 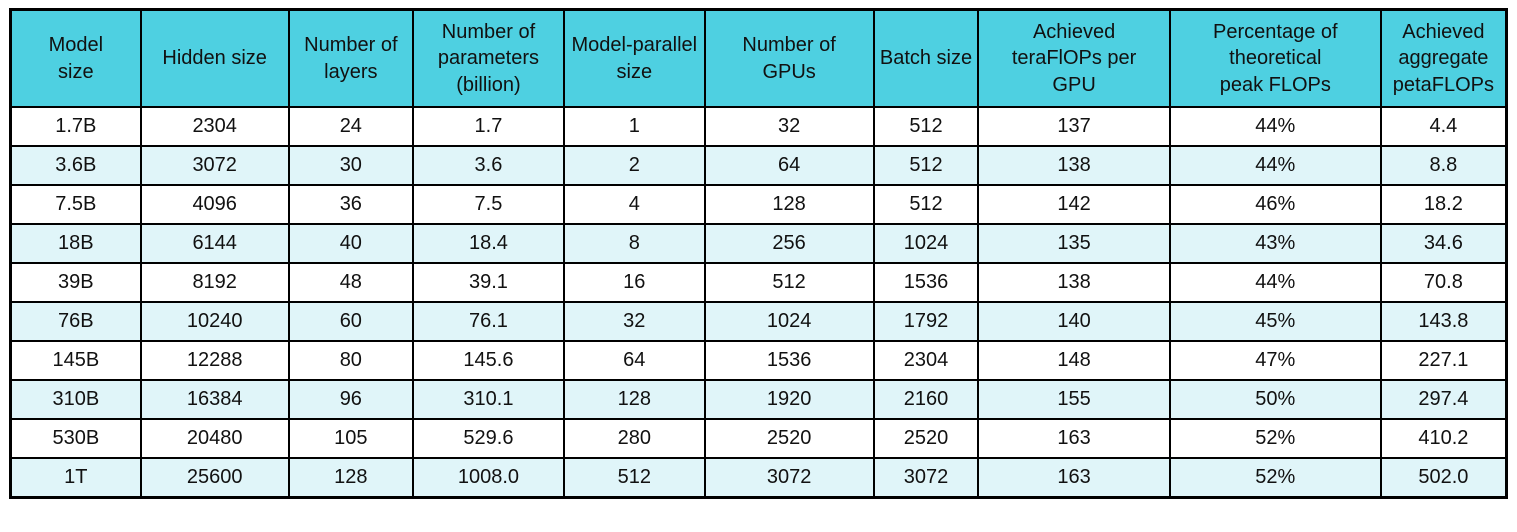 I want to click on table-cell: 12288, so click(x=214, y=361).